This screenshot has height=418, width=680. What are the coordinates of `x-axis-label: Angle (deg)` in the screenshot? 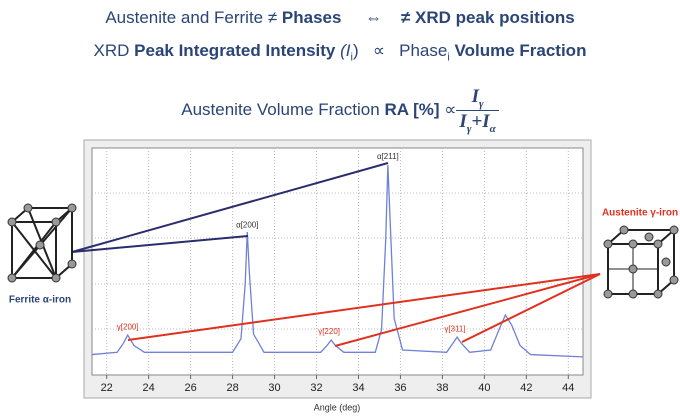 It's located at (337, 407).